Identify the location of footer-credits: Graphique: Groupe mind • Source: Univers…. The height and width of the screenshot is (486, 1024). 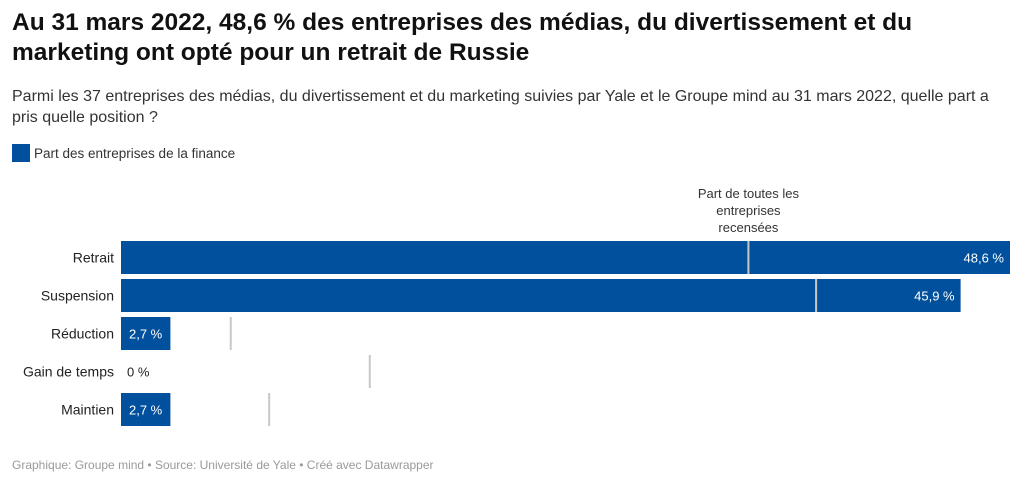
(223, 465).